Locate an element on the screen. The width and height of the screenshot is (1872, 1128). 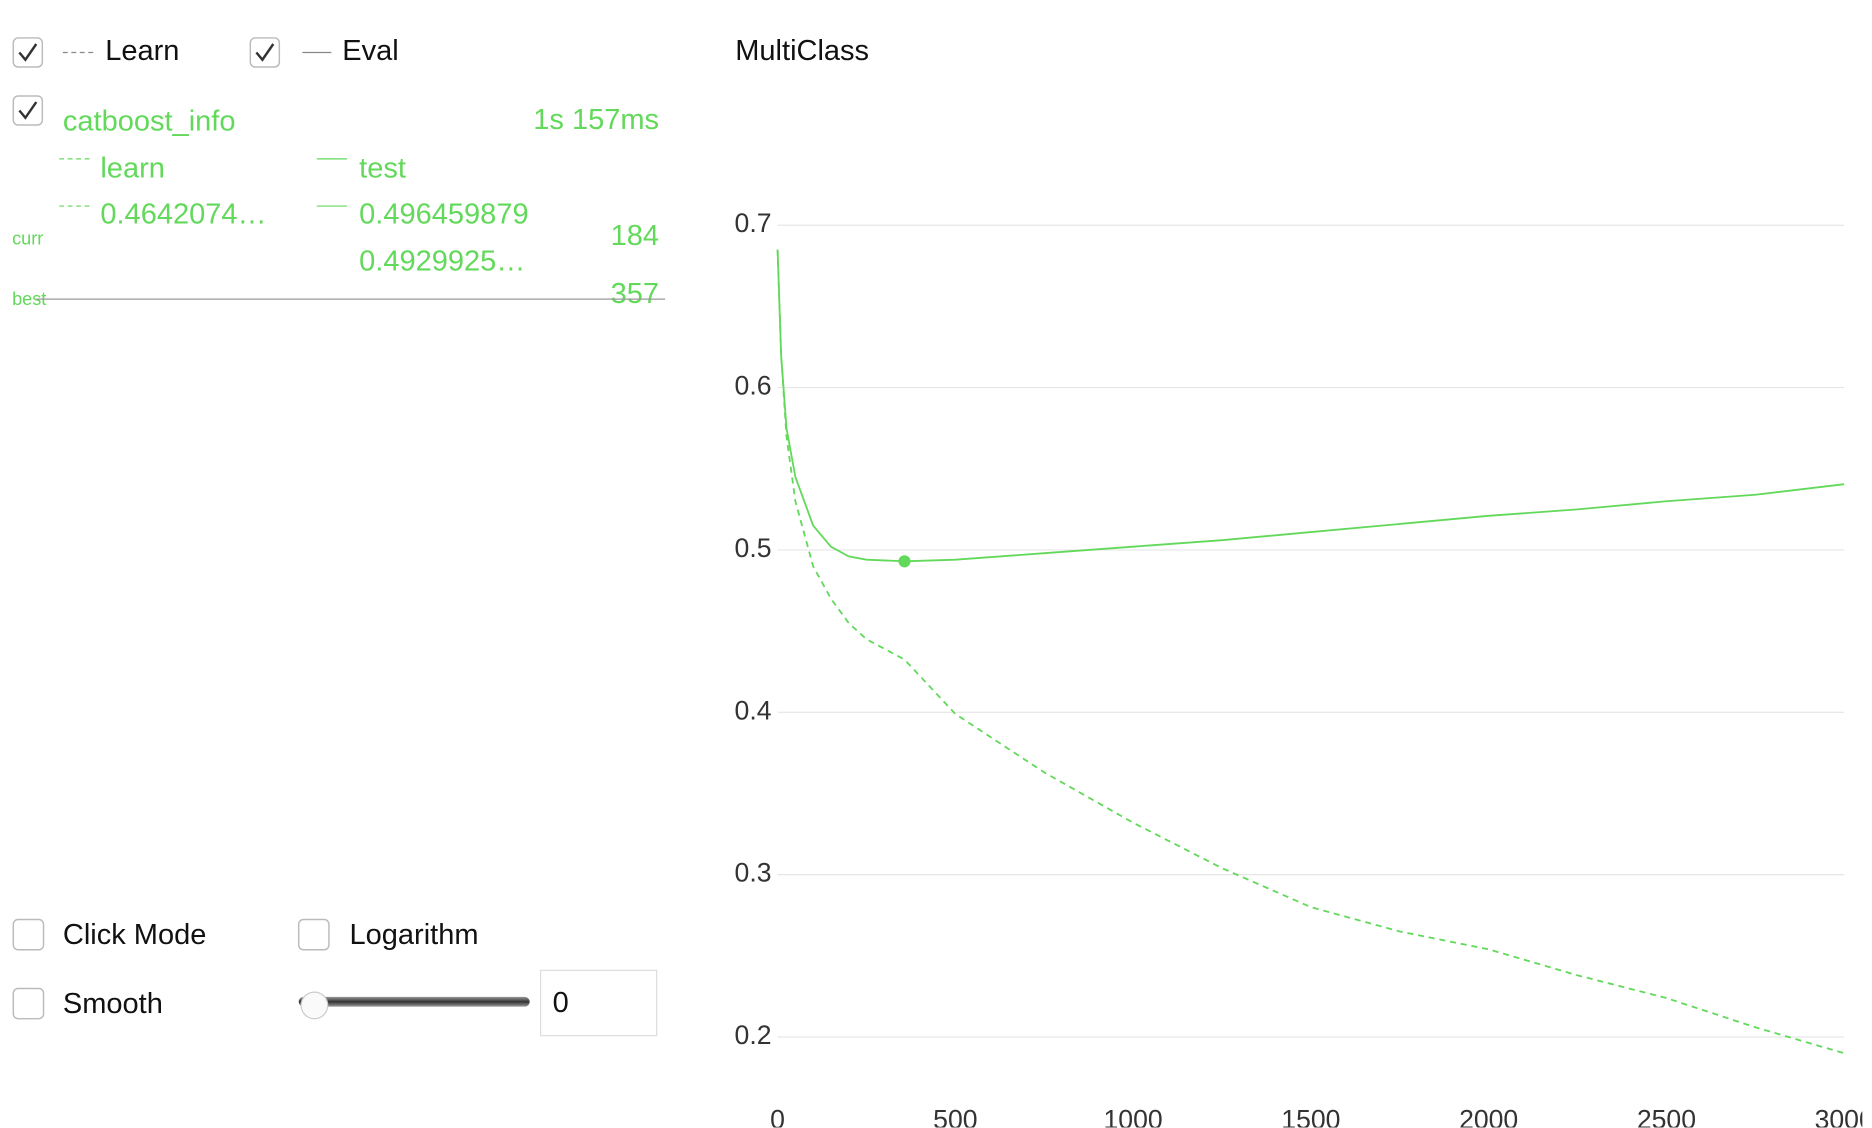
smooth-input is located at coordinates (598, 1003).